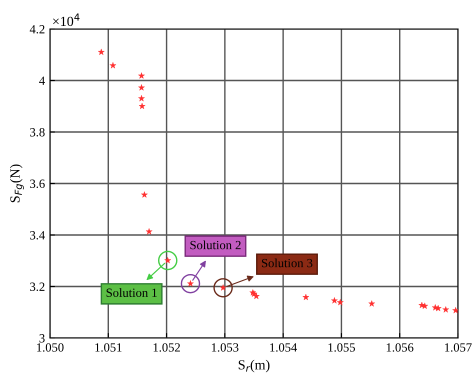 This screenshot has height=379, width=474. I want to click on x-tick-label: 1.052, so click(167, 347).